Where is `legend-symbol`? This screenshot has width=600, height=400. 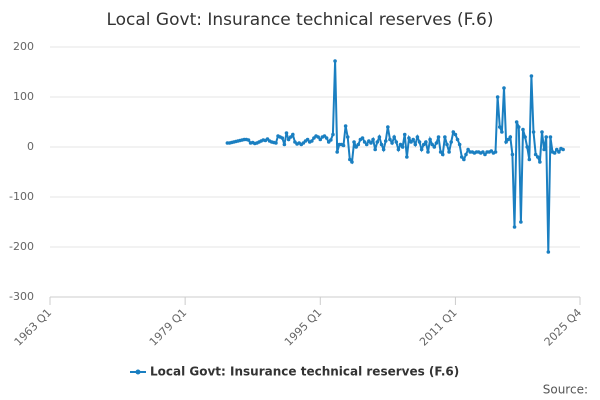
legend-symbol is located at coordinates (138, 372).